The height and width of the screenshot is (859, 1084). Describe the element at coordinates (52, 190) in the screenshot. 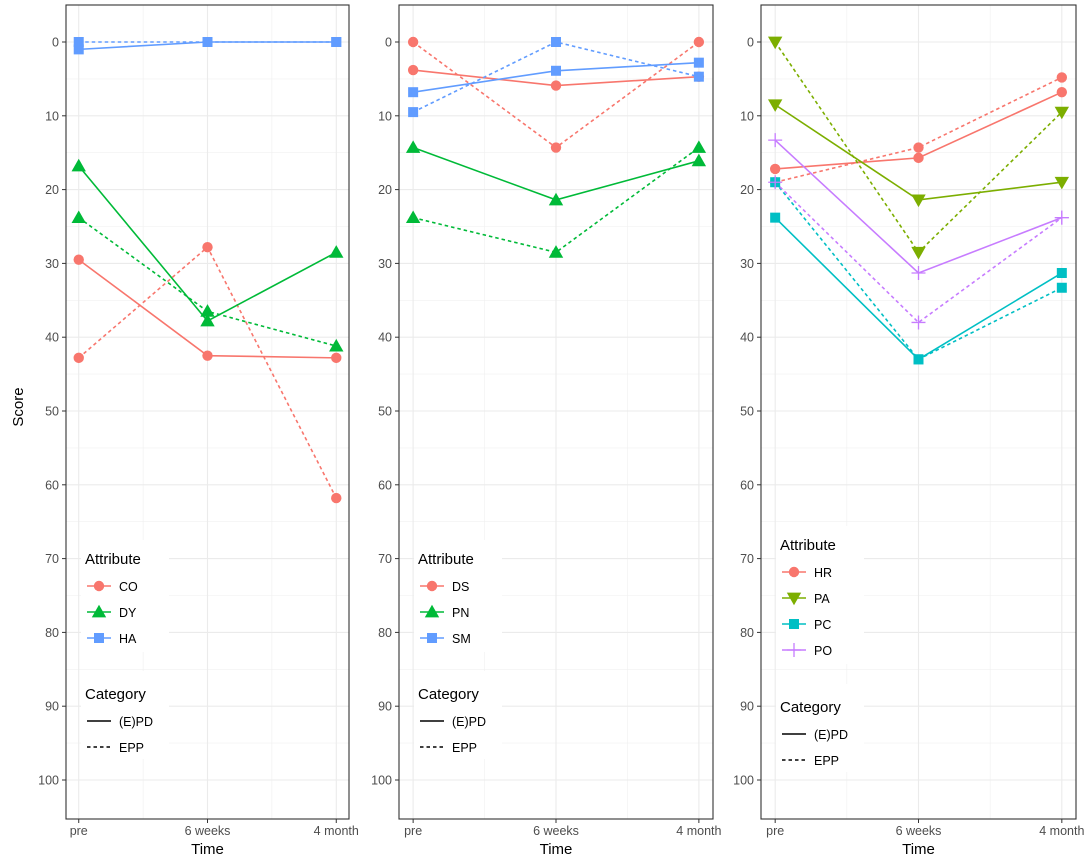

I see `y-tick-label: 20` at that location.